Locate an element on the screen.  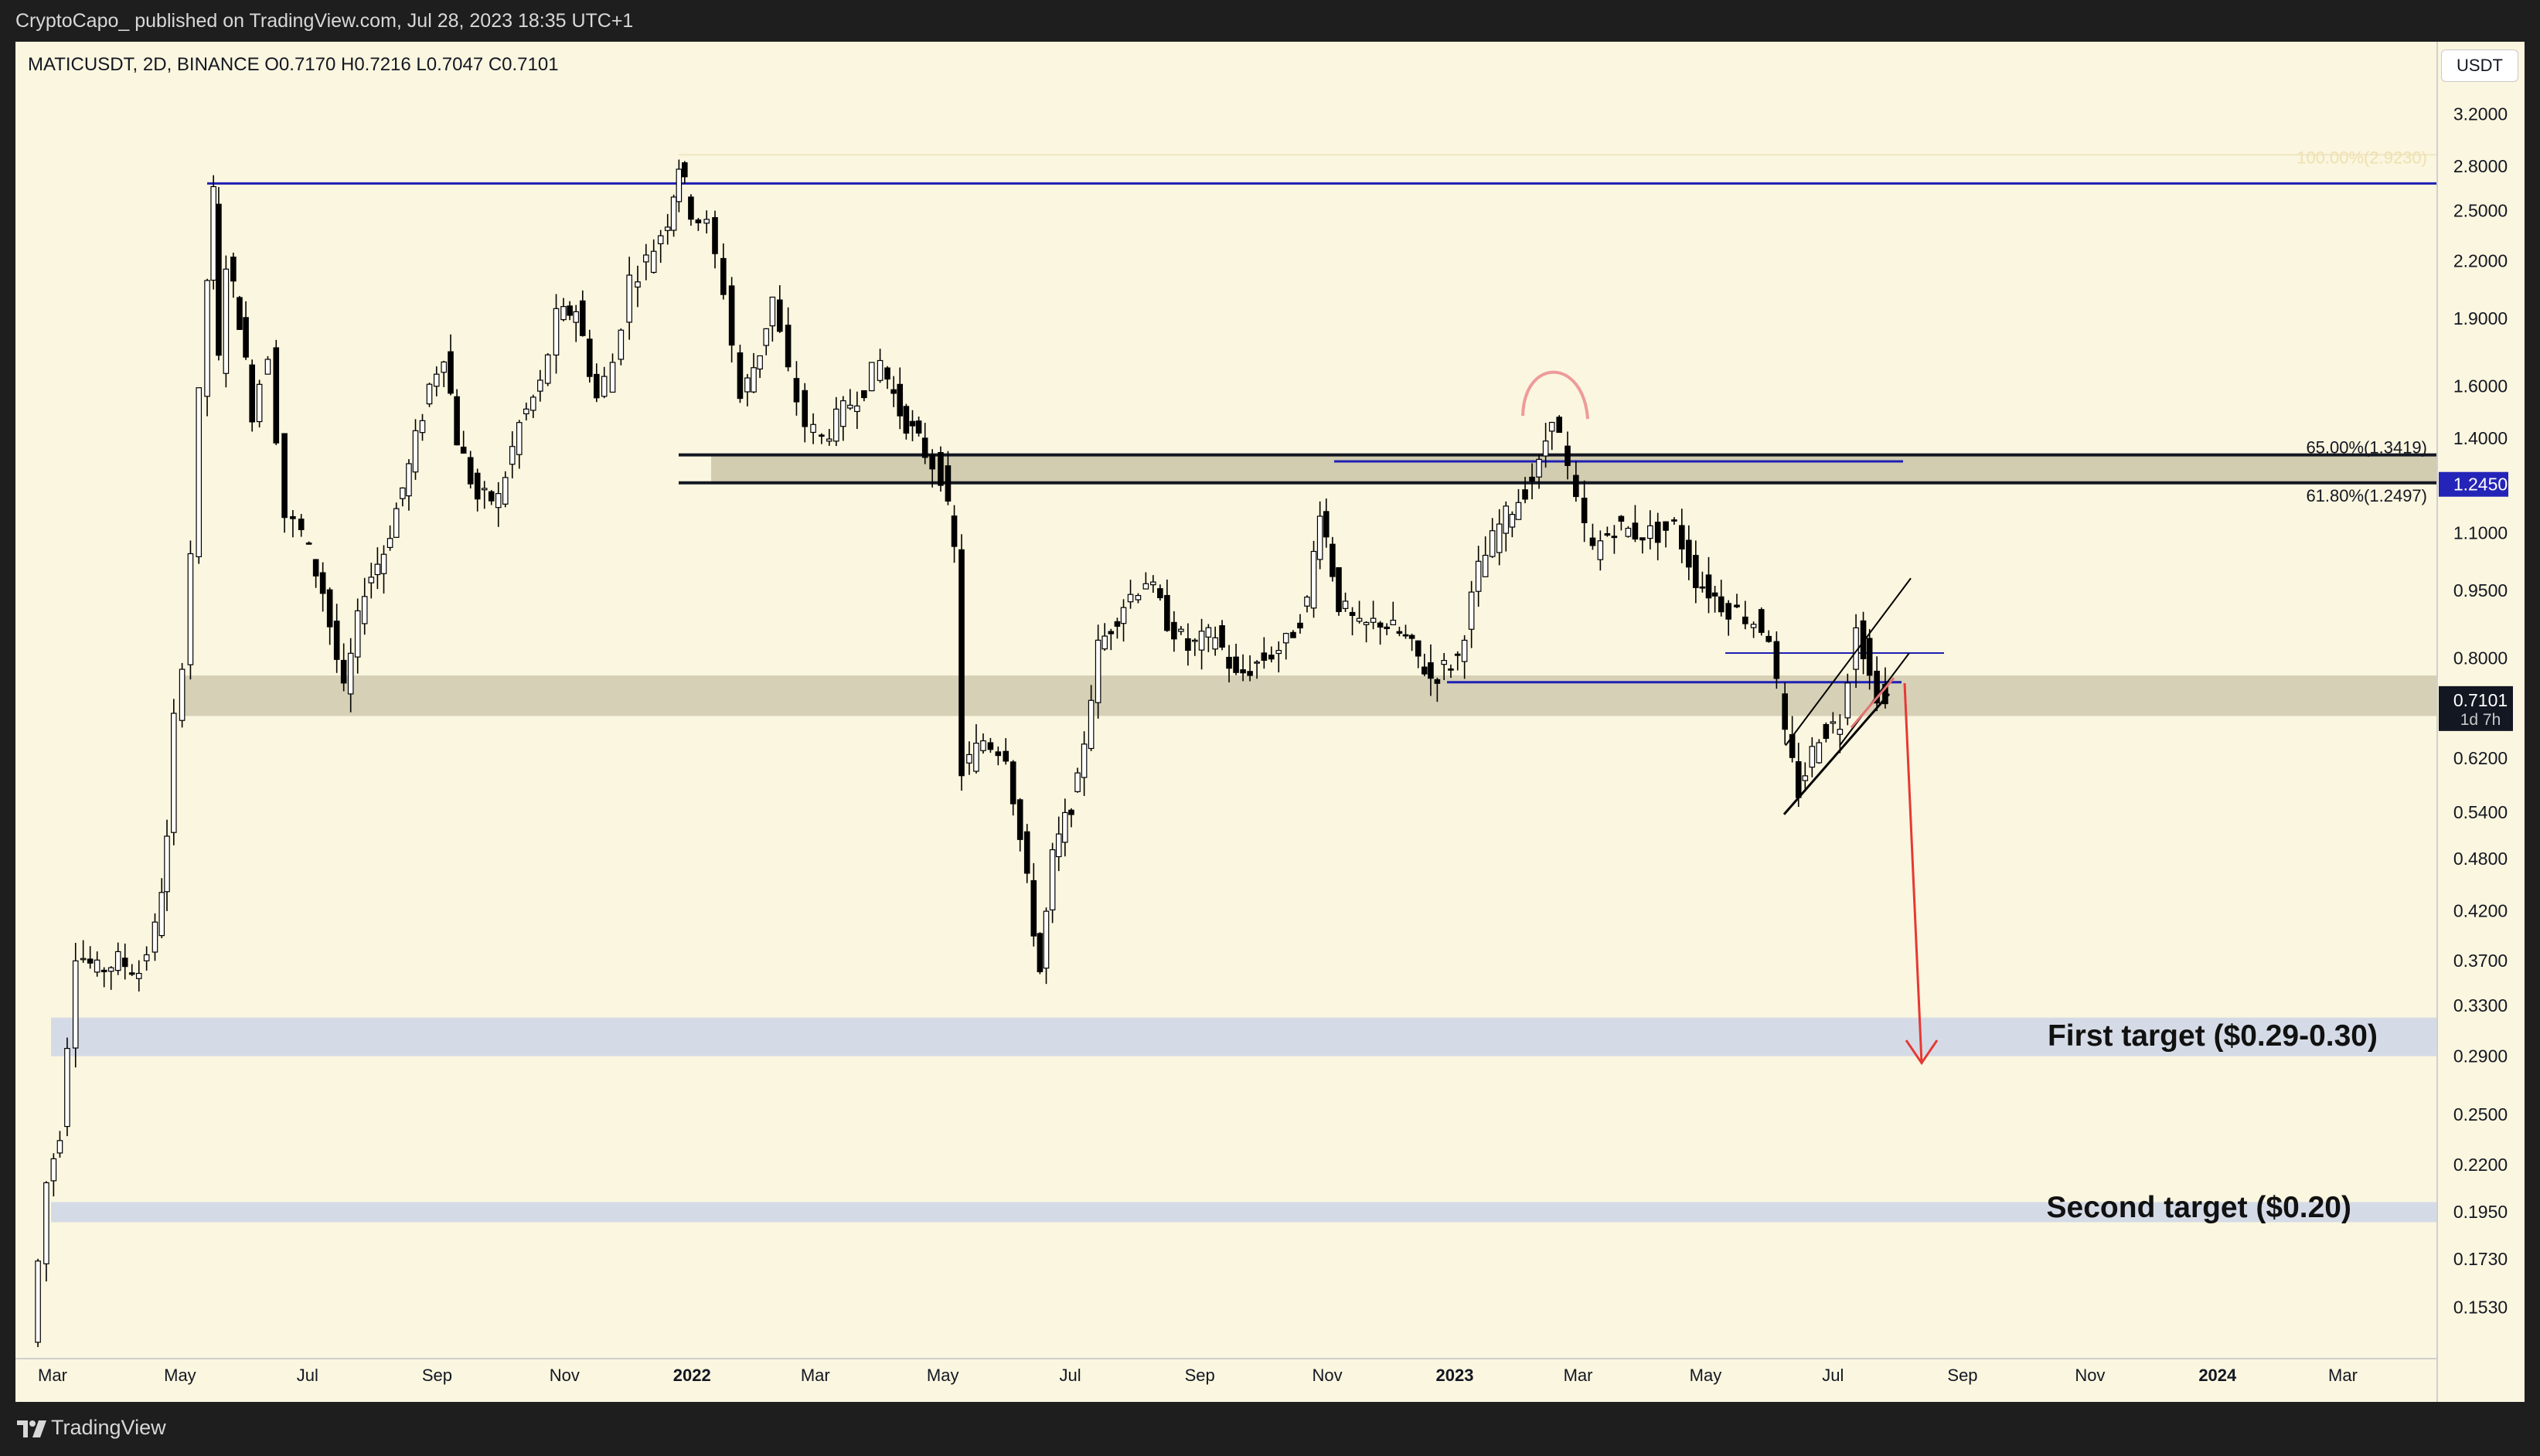
first-target-zone is located at coordinates (1244, 1036).